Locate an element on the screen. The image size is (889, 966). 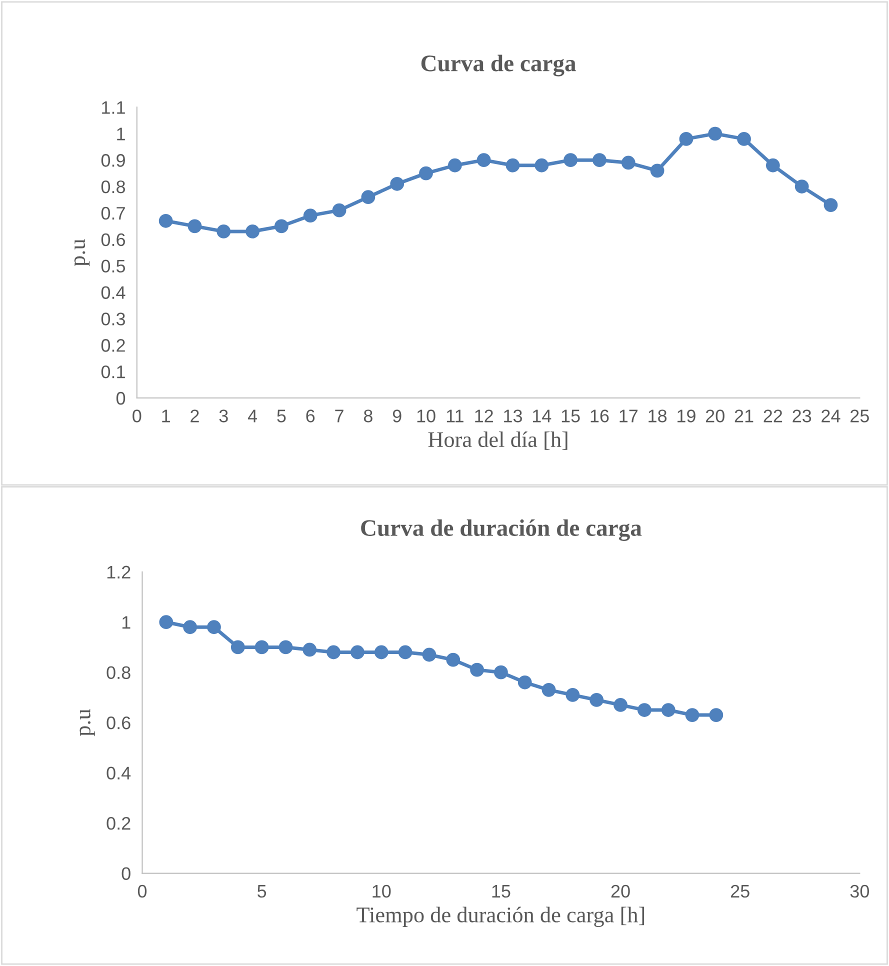
x-tick-label: 22 is located at coordinates (773, 416).